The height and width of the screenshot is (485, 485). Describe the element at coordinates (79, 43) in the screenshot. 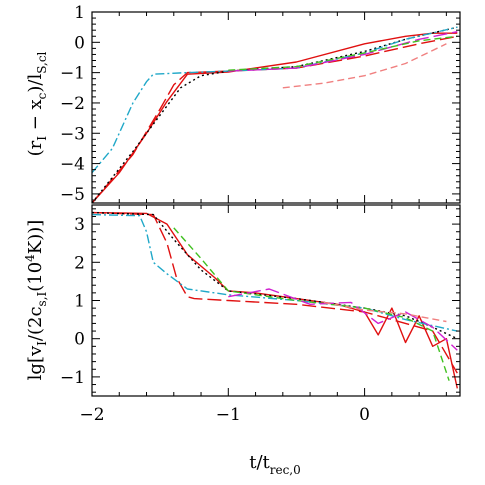

I see `top-y-tick-label: 0` at that location.